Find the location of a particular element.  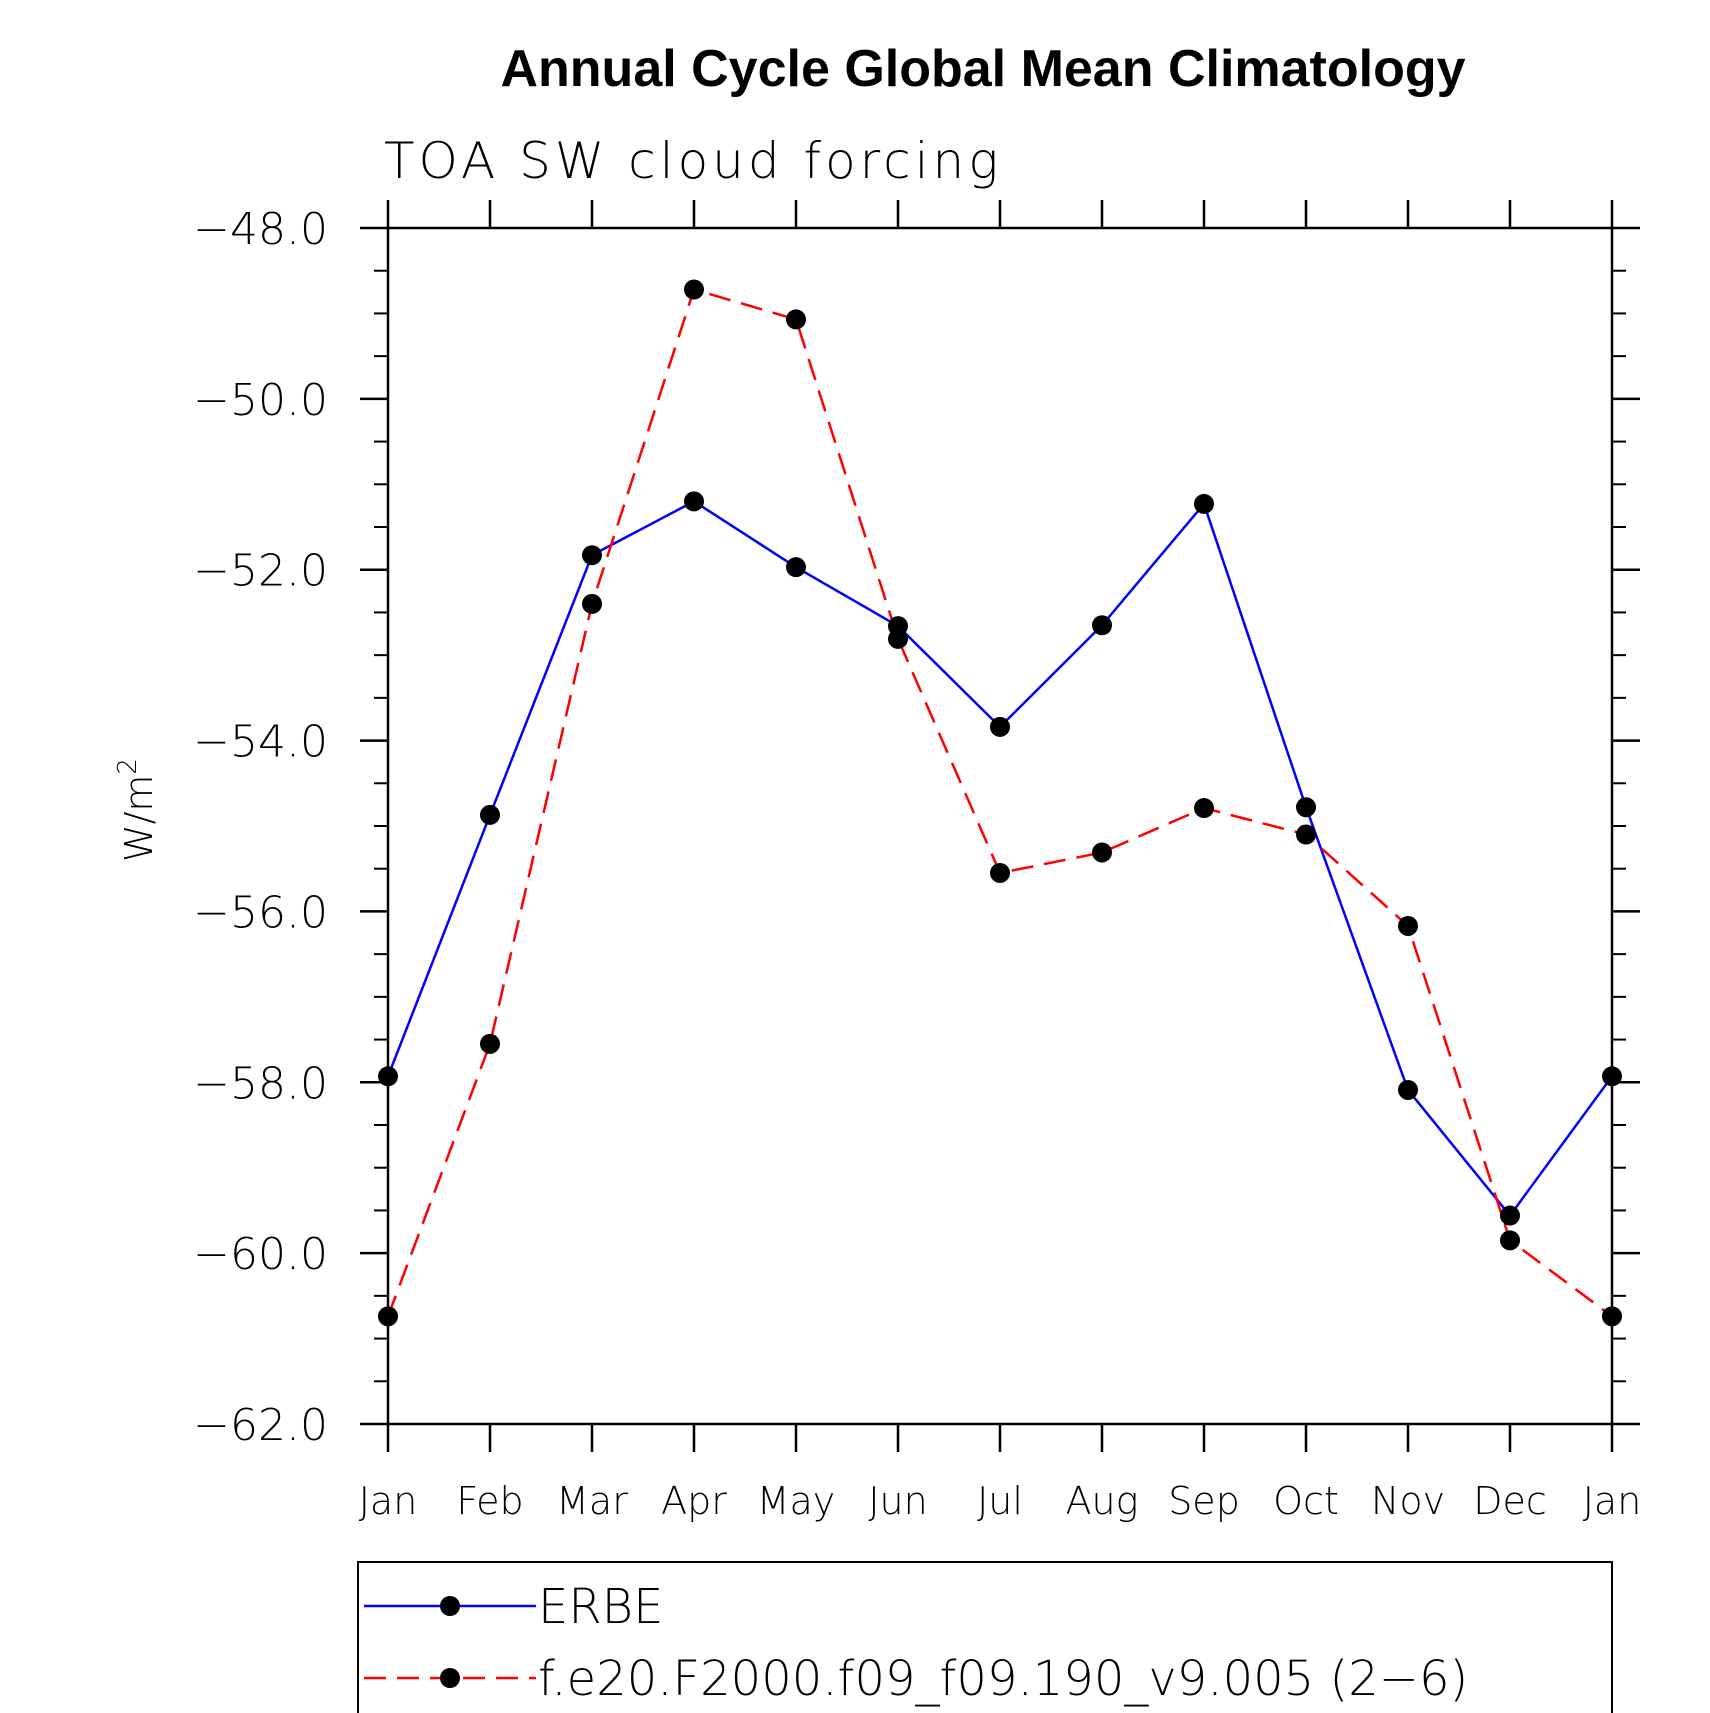

x-tick-label: Oct is located at coordinates (1306, 1501).